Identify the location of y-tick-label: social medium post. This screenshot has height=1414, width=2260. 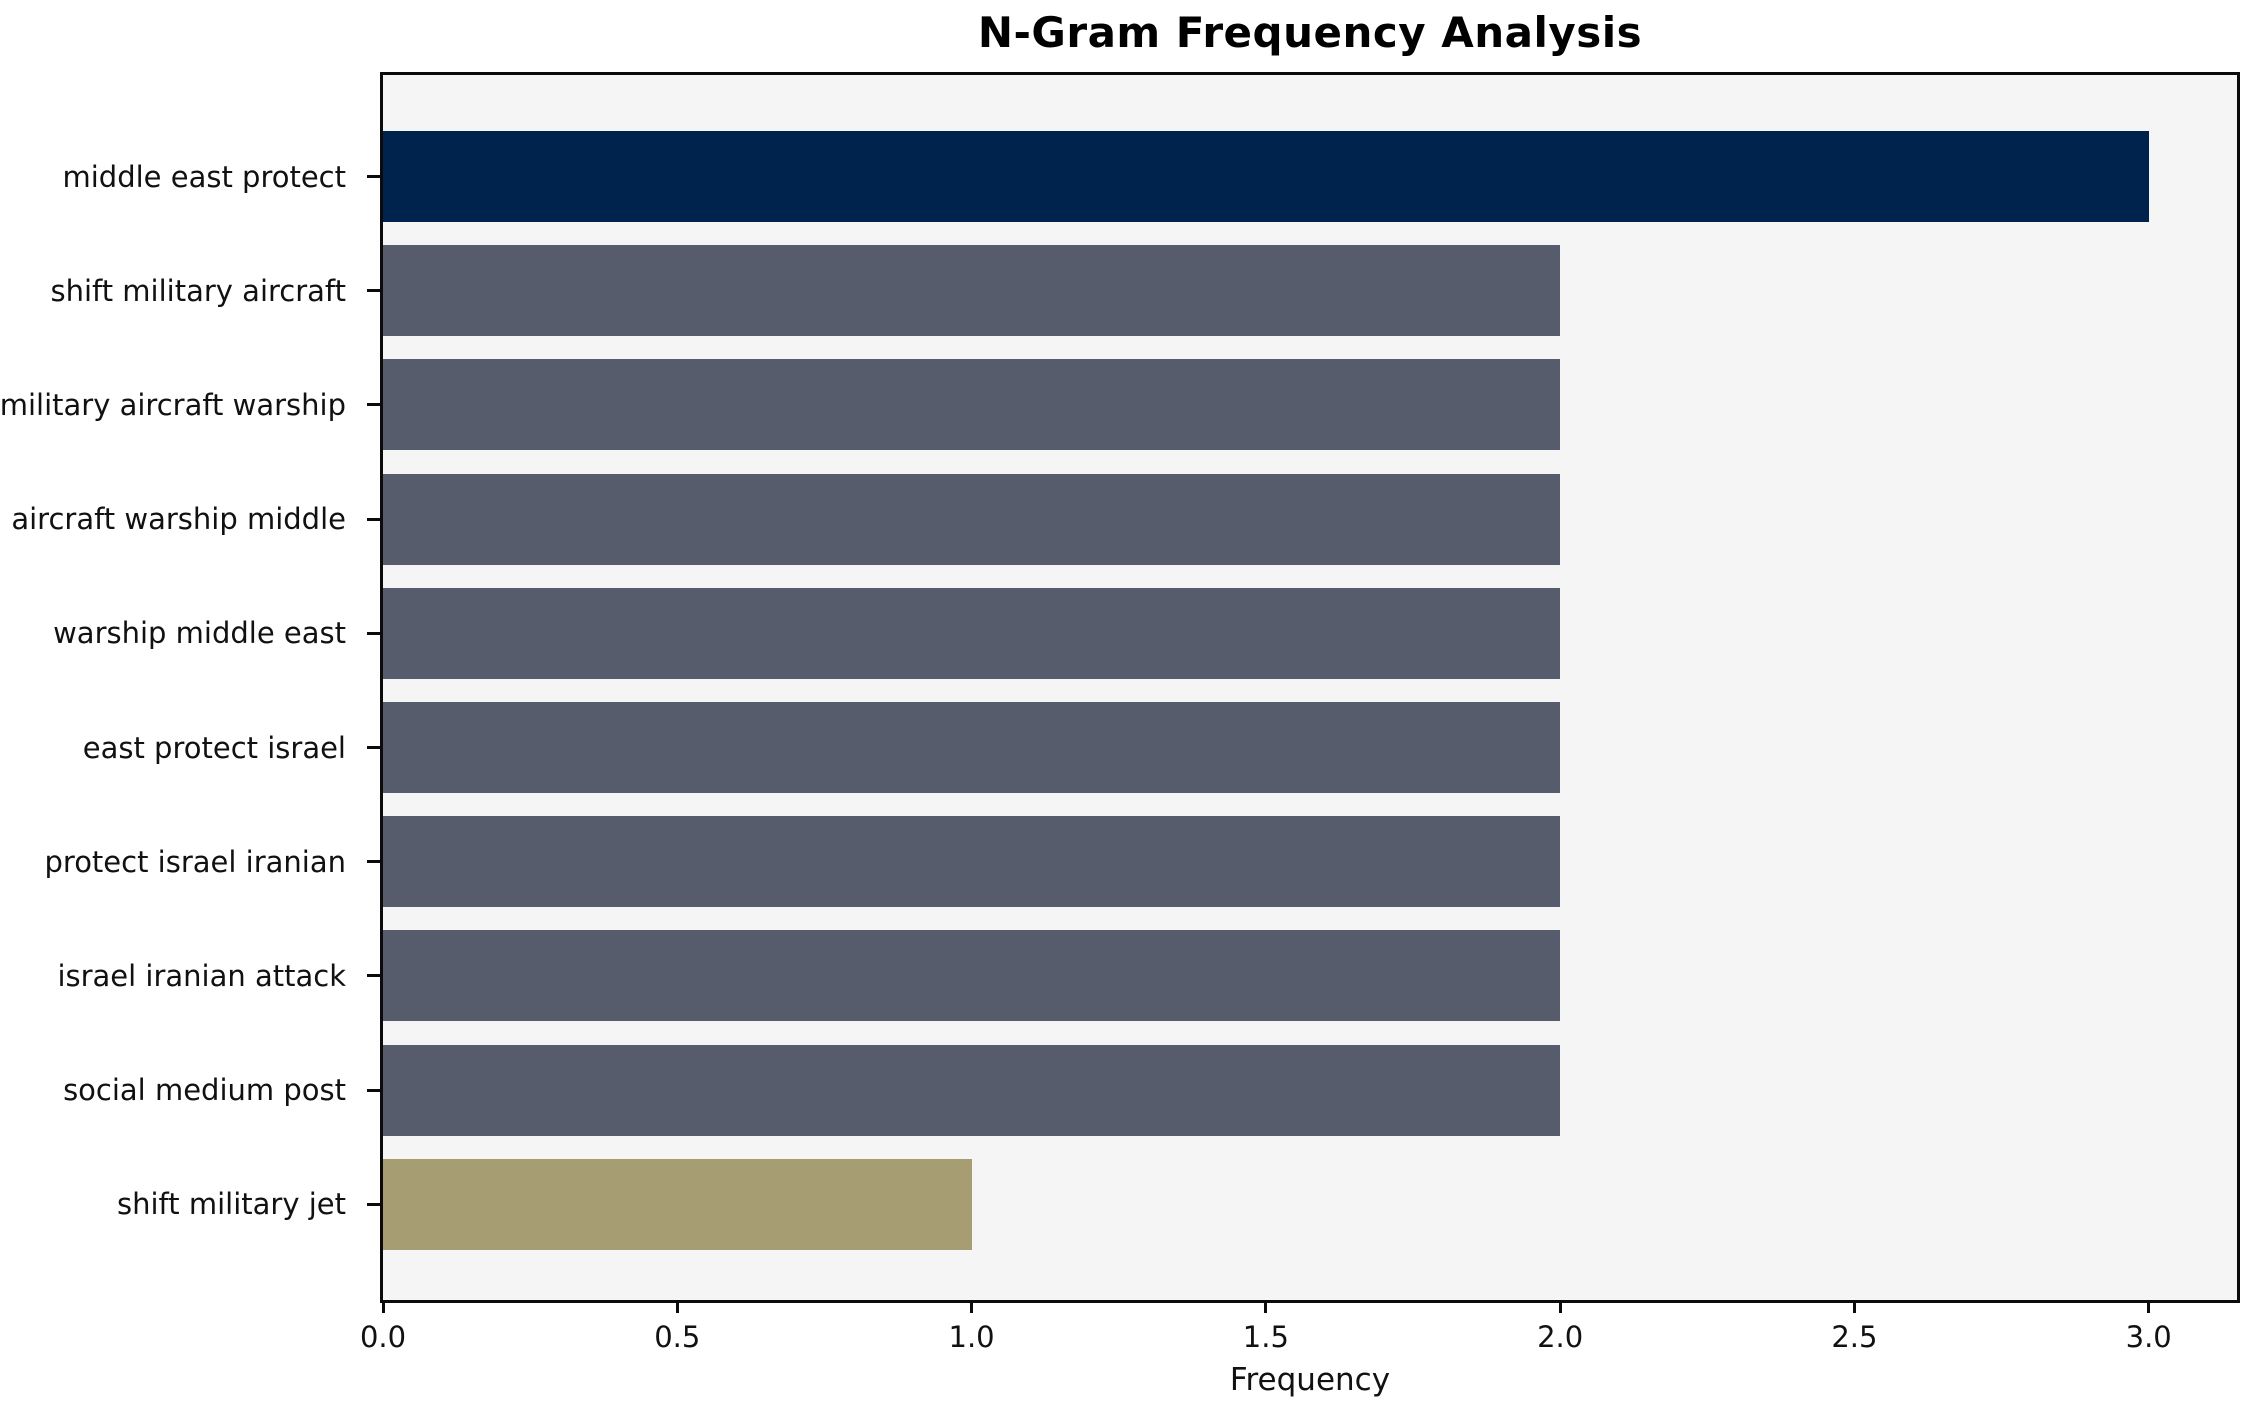
(204, 1090).